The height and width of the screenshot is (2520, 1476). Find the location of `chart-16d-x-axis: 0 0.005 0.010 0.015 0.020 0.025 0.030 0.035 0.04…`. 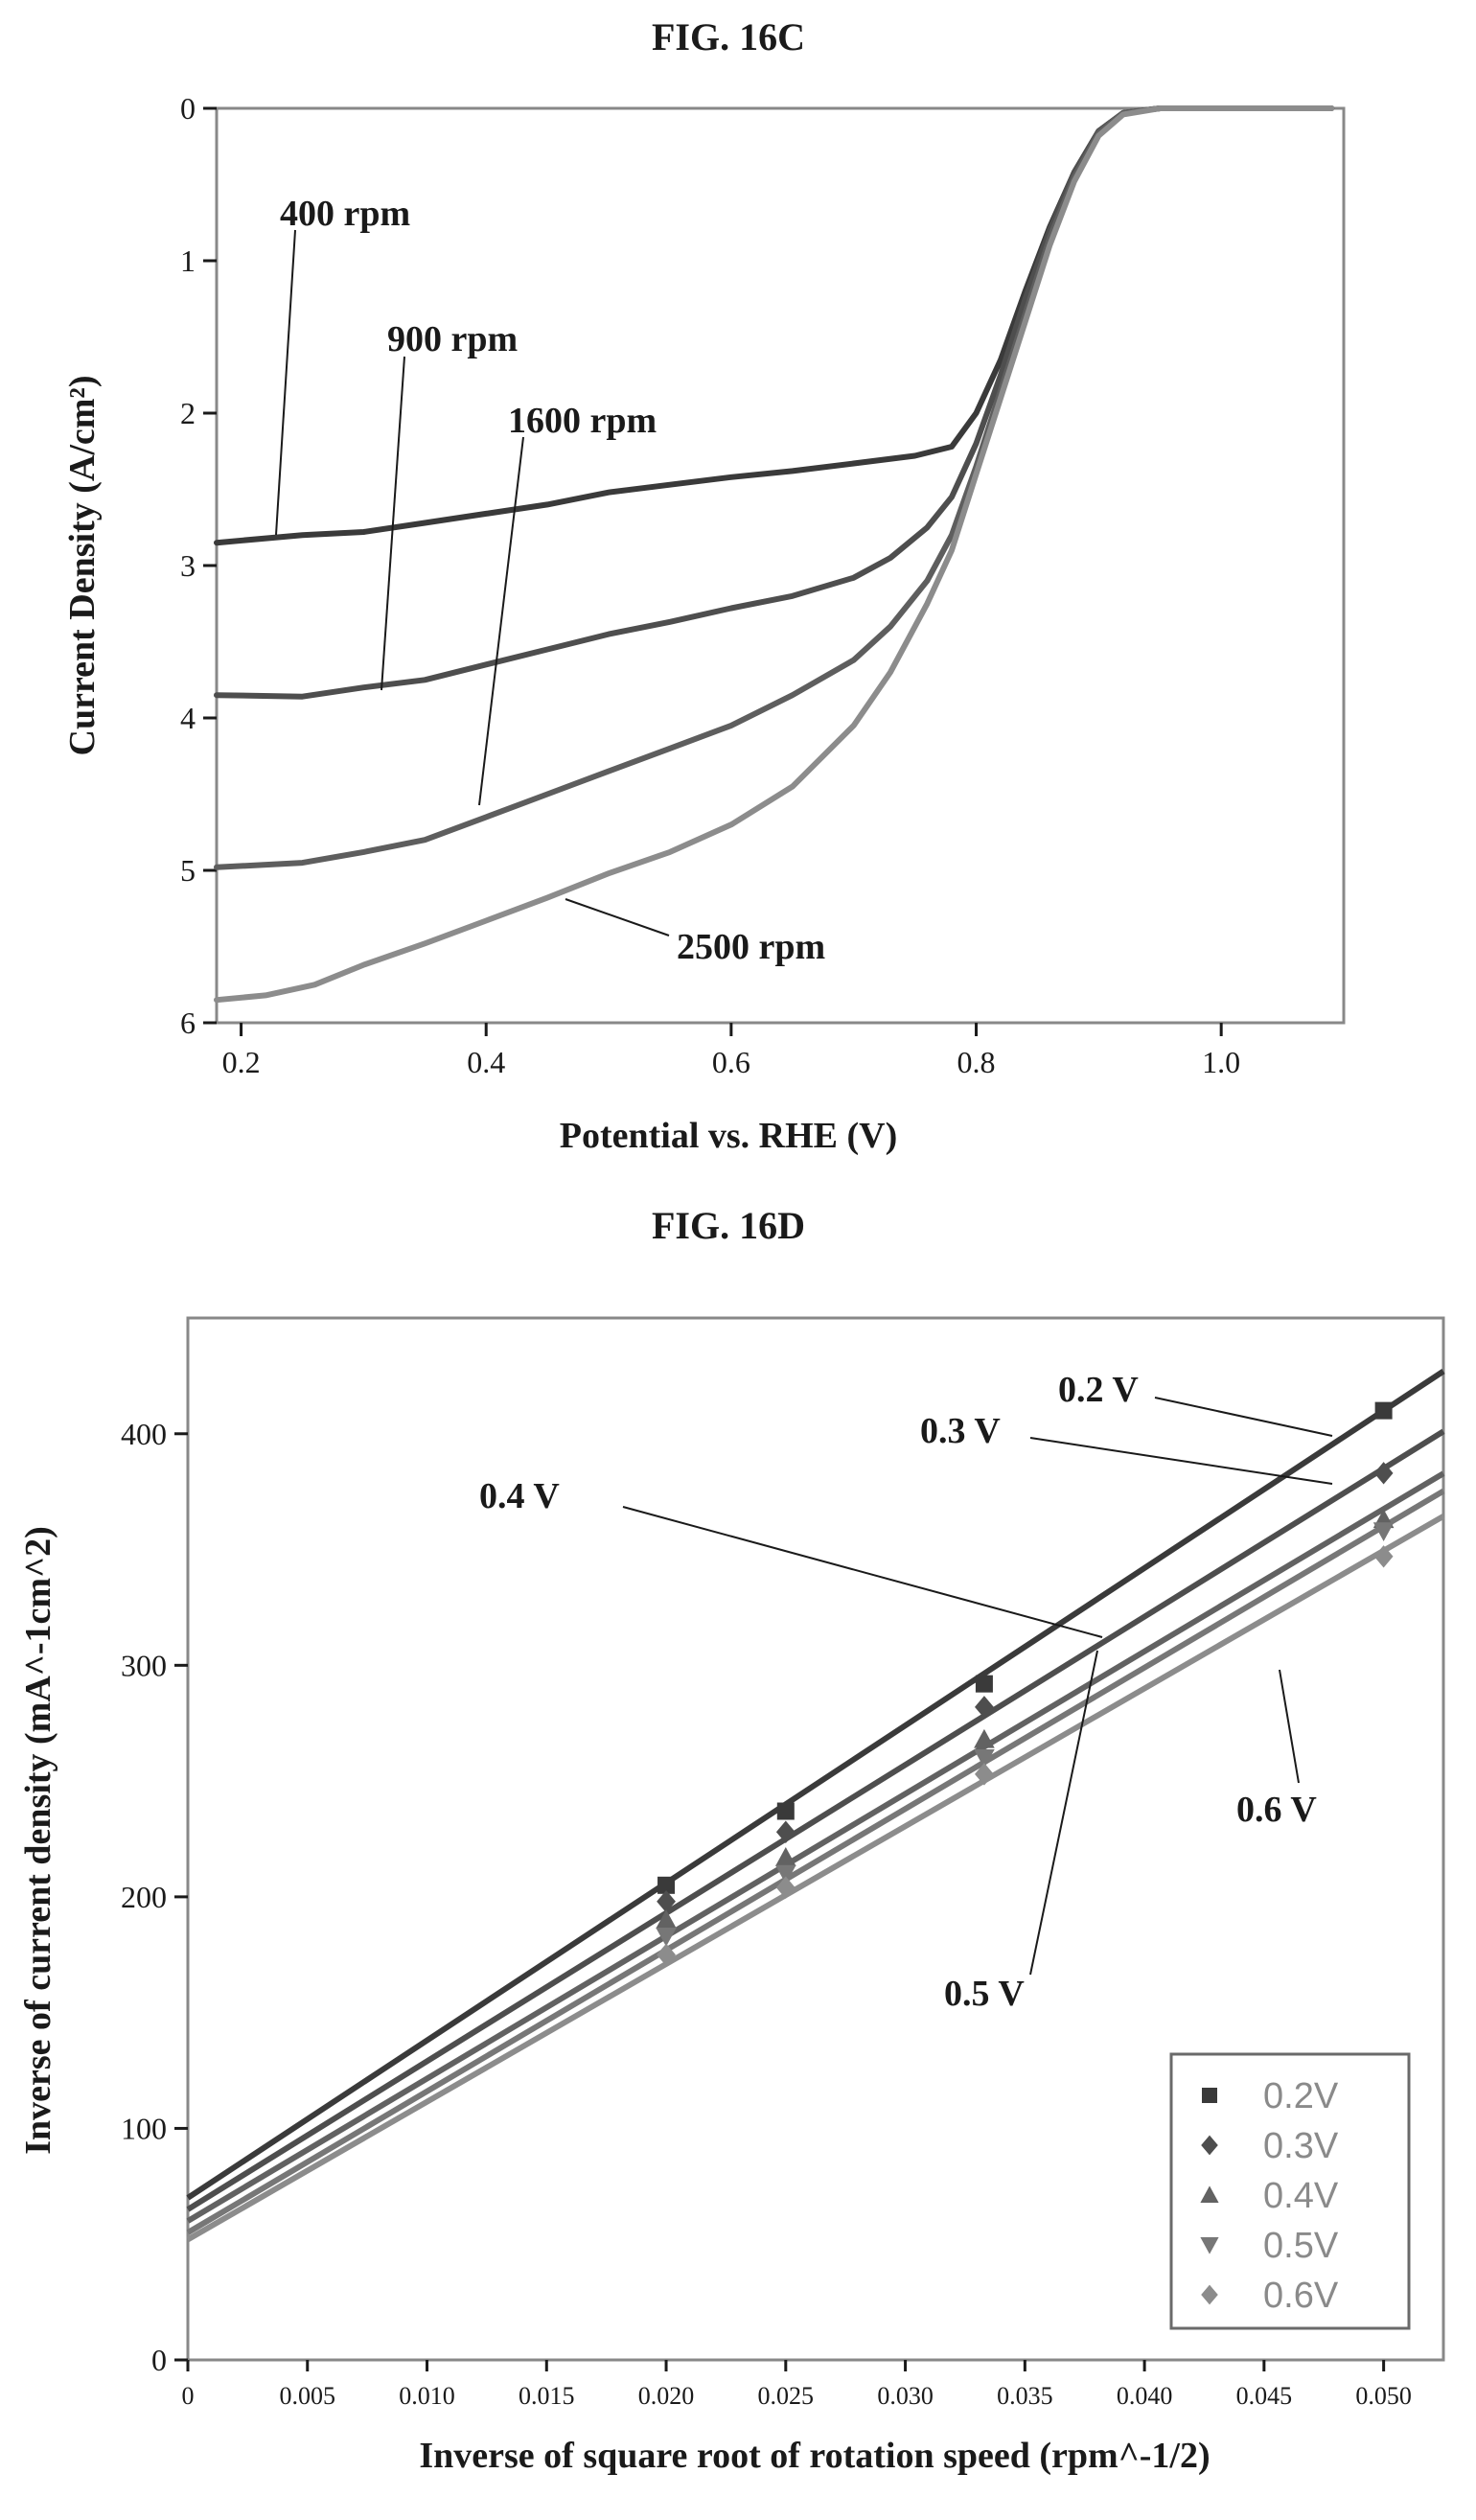

chart-16d-x-axis: 0 0.005 0.010 0.015 0.020 0.025 0.030 0.035 0.04… is located at coordinates (797, 2385).